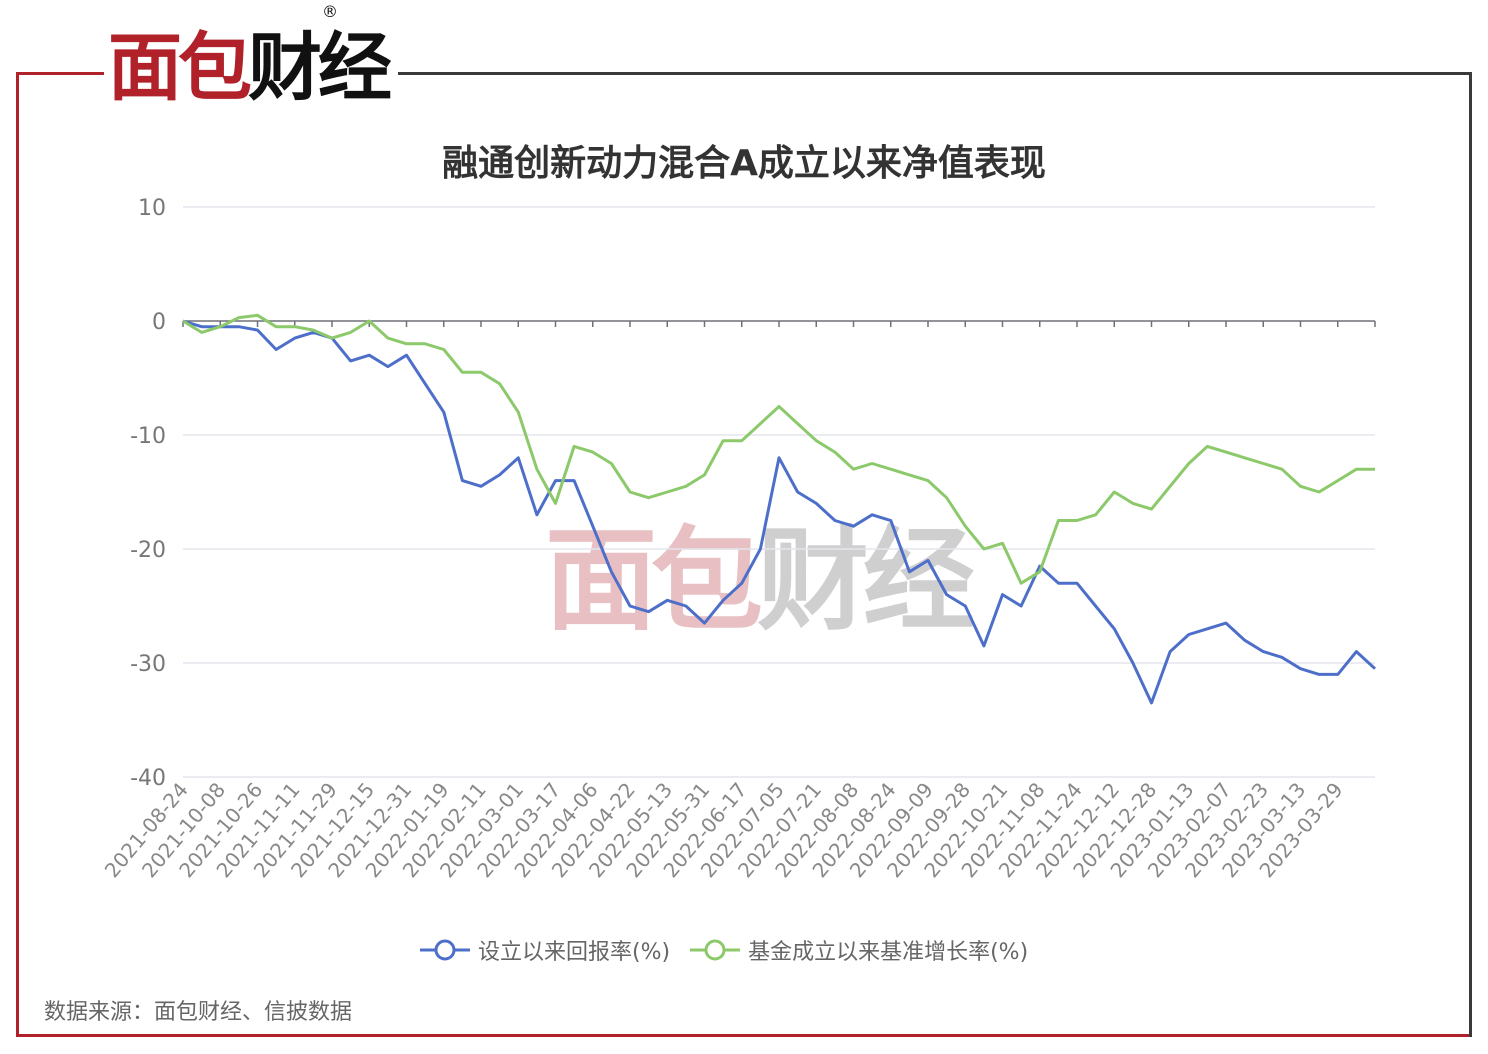 Image resolution: width=1488 pixels, height=1054 pixels. What do you see at coordinates (888, 952) in the screenshot?
I see `legend-label: 基金成立以来基准增长率(%)` at bounding box center [888, 952].